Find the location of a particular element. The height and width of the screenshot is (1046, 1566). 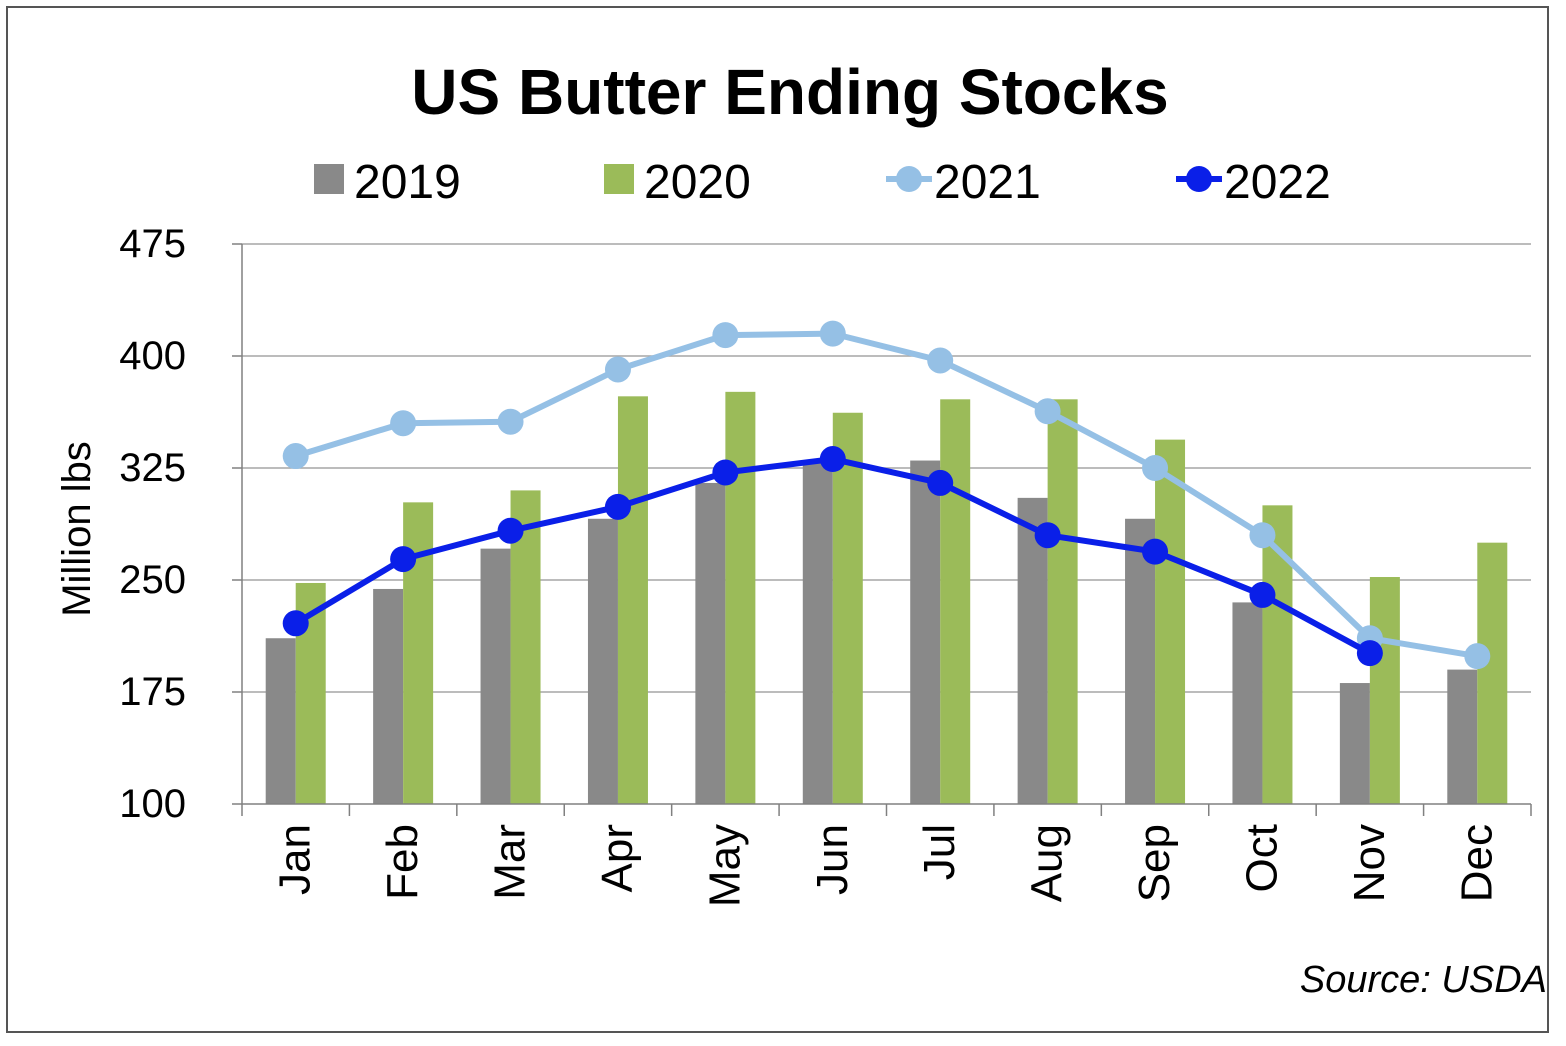

x-tick-label-May: May is located at coordinates (724, 865).